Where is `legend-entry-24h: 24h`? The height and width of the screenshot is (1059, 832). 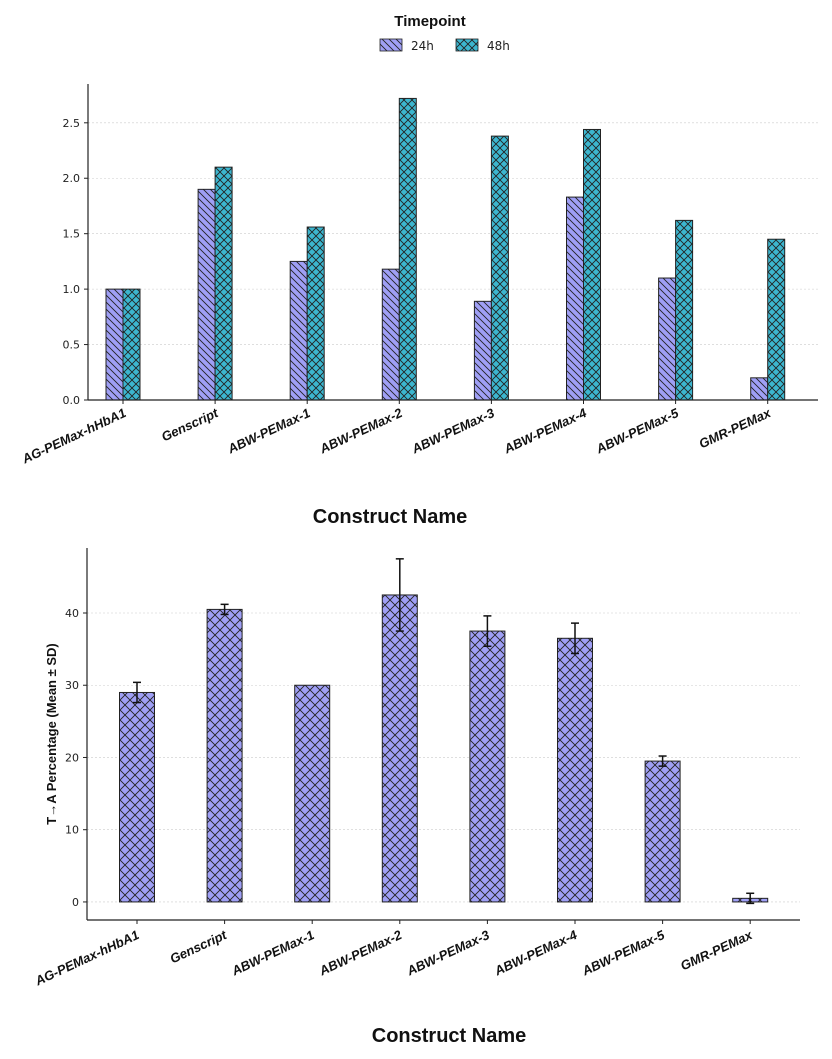
legend-entry-24h: 24h is located at coordinates (406, 45).